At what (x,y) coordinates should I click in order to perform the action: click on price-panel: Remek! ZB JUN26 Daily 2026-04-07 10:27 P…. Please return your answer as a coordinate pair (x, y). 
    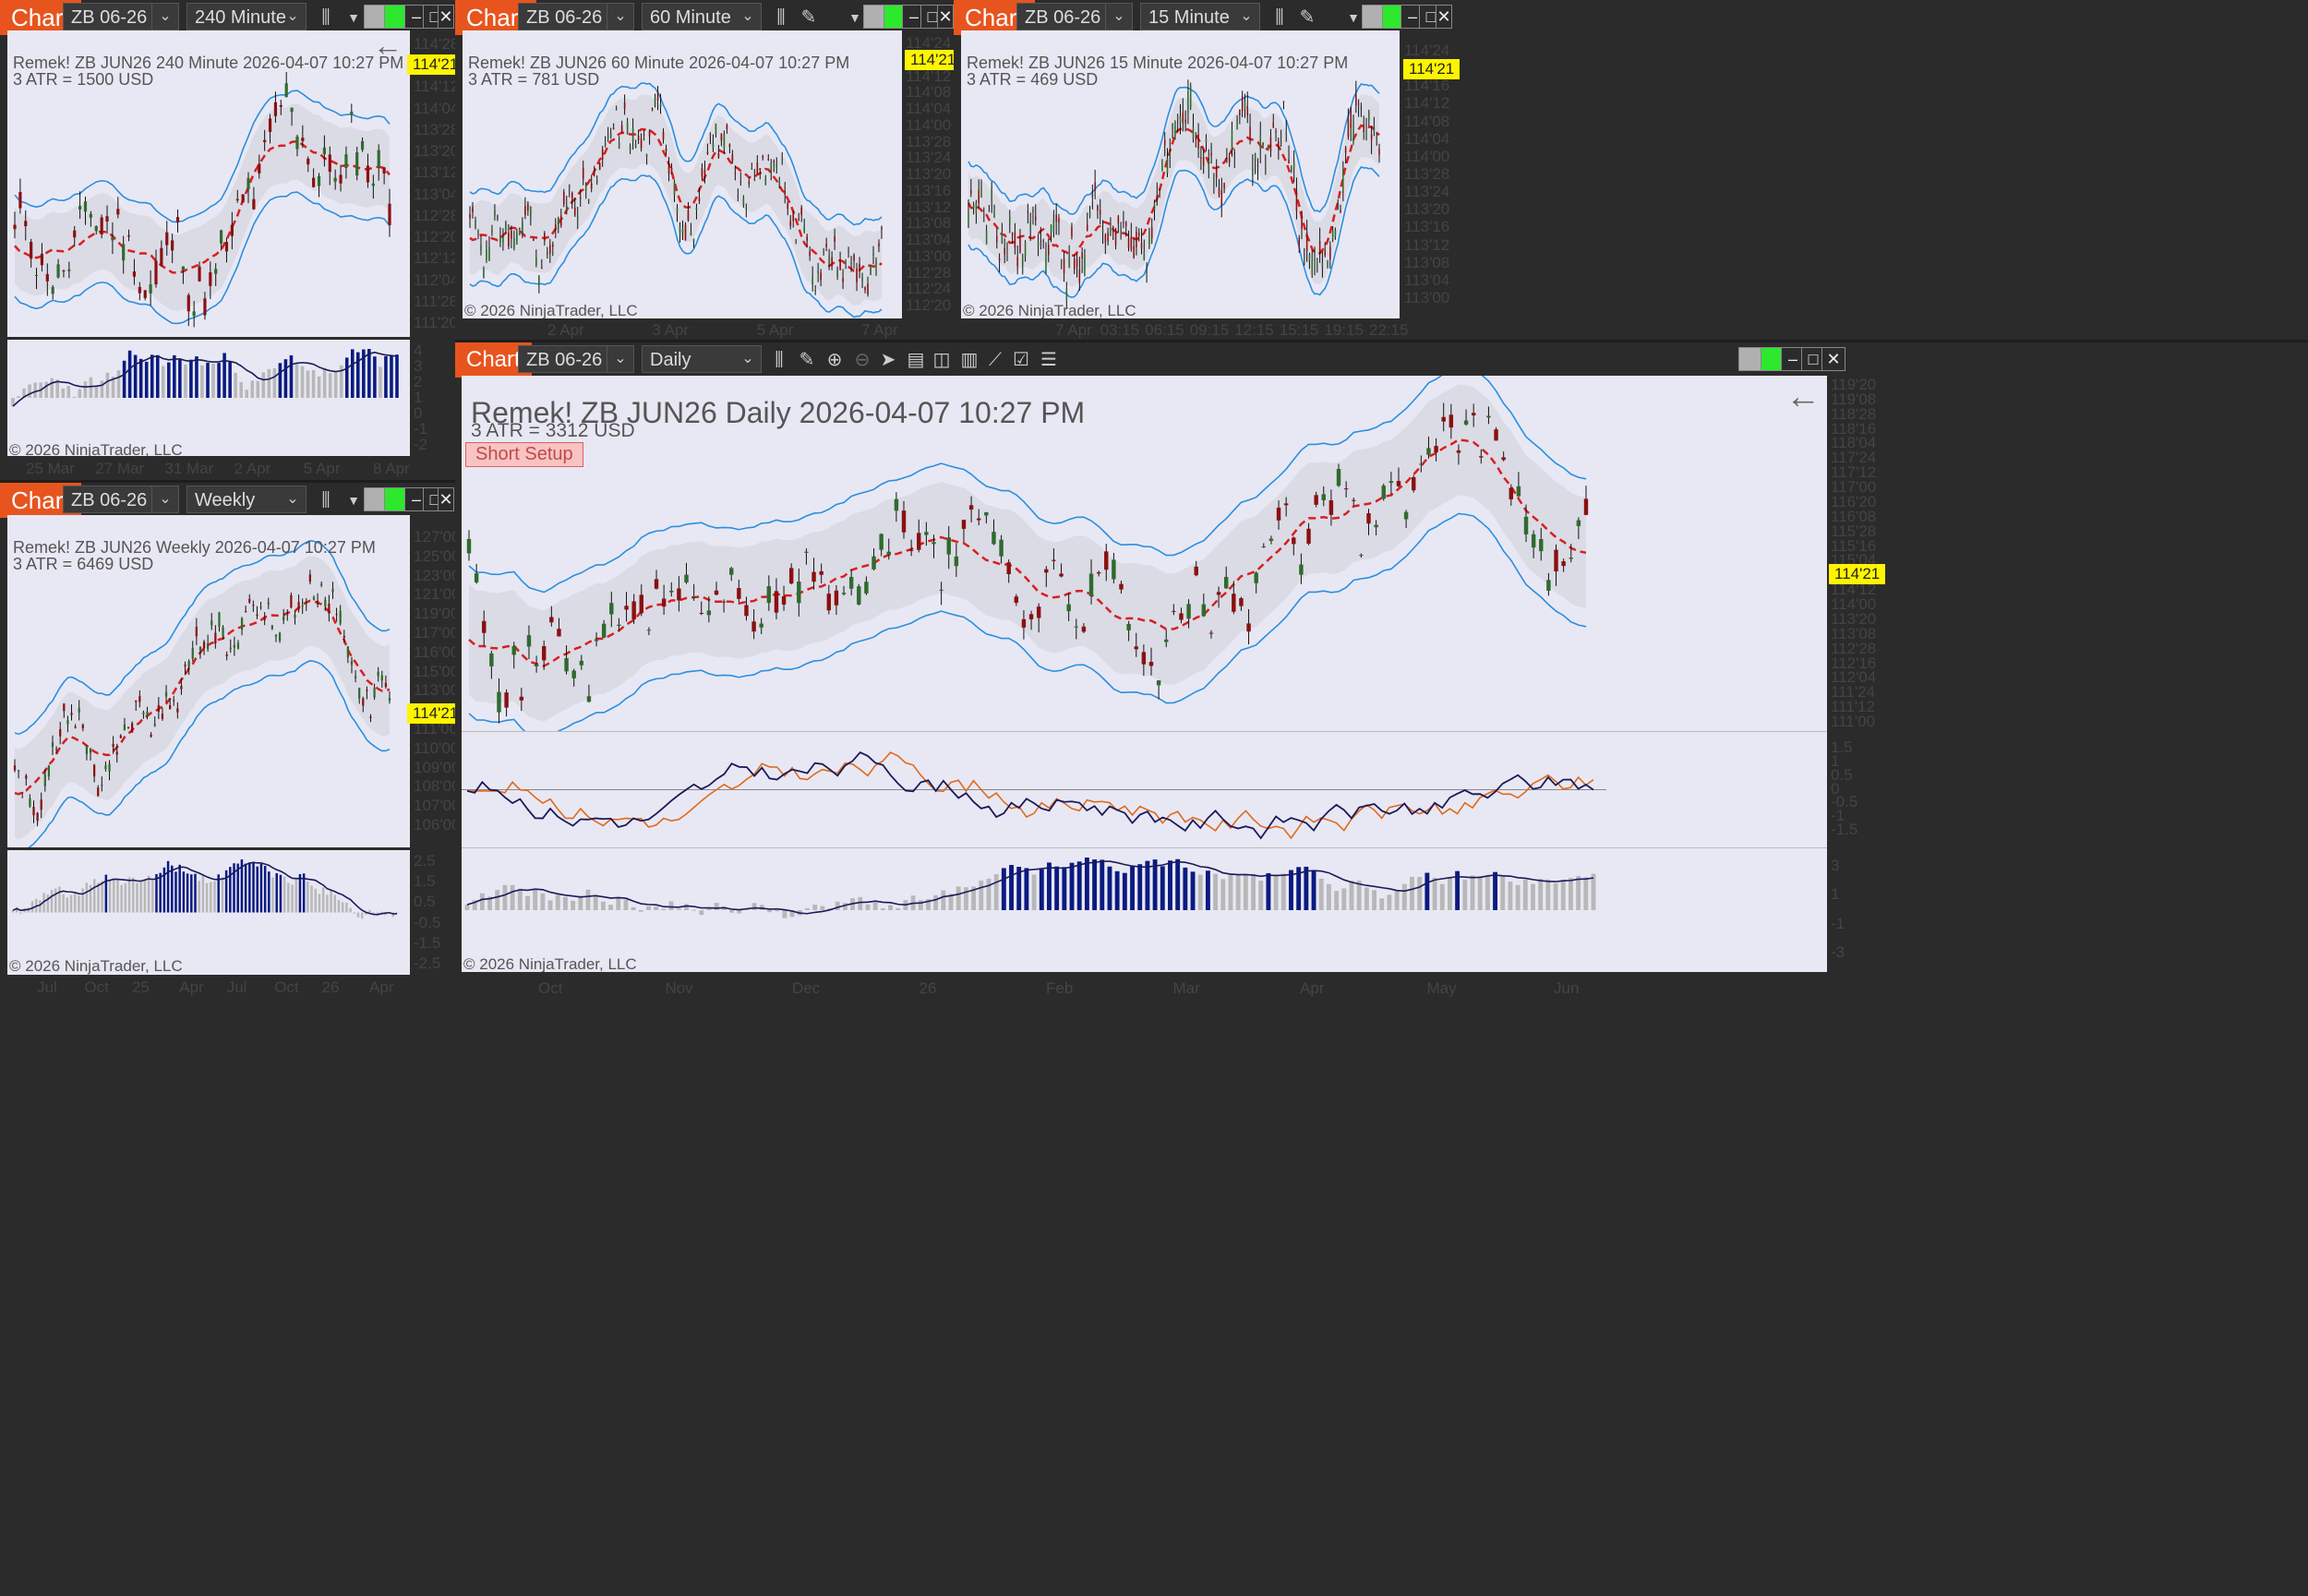
    Looking at the image, I should click on (1144, 553).